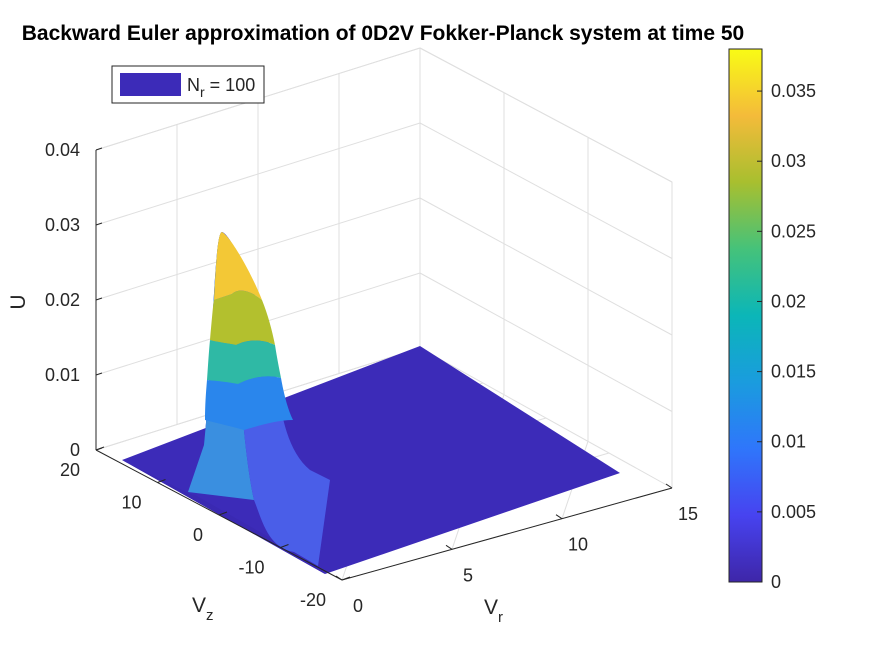 The height and width of the screenshot is (656, 875). I want to click on vr-tick-label: 10, so click(578, 545).